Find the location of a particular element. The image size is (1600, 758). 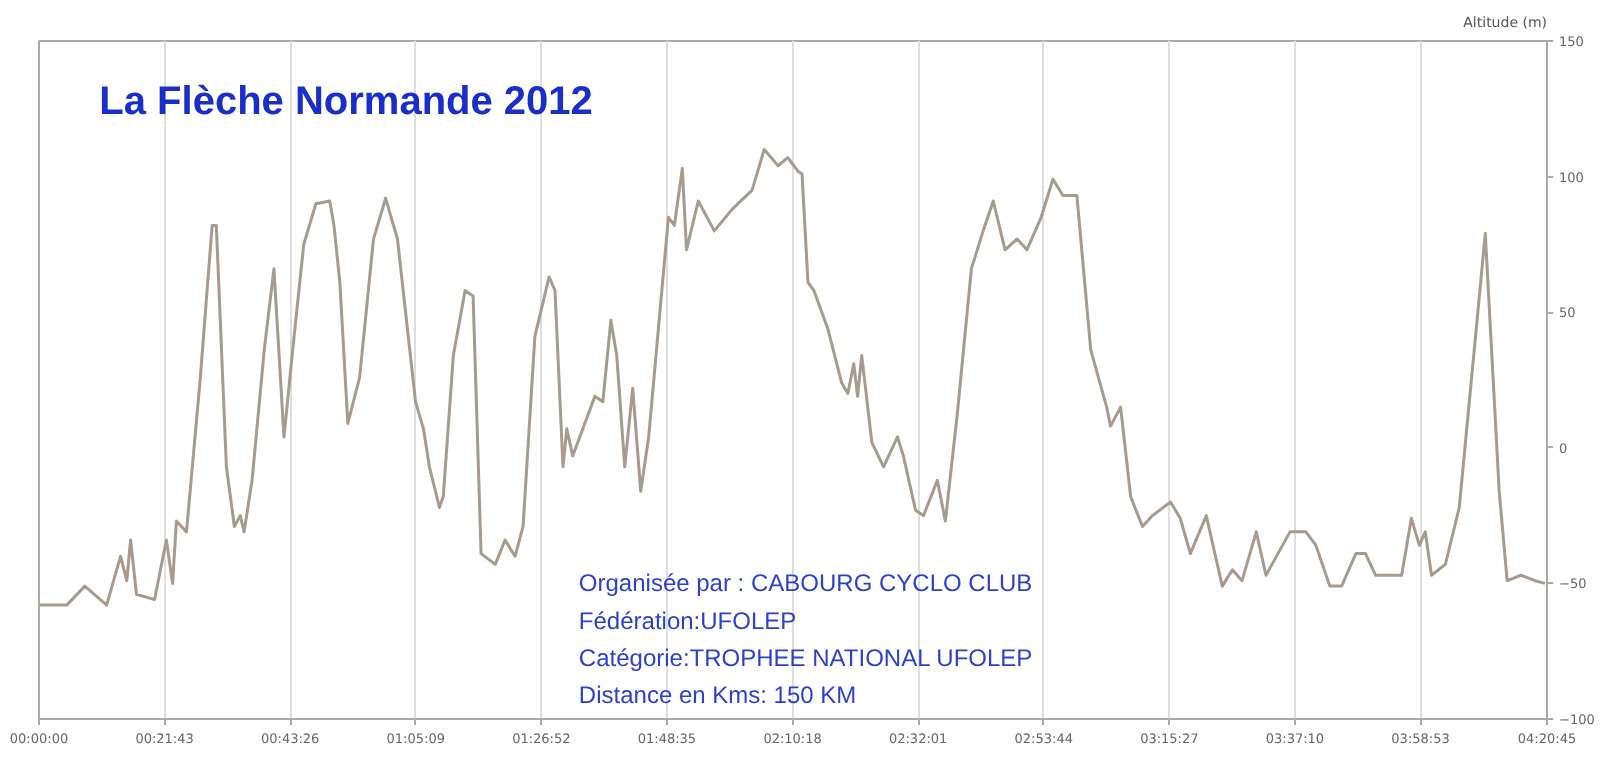

annotation: Catégorie:TROPHEE NATIONAL UFOLEP is located at coordinates (805, 657).